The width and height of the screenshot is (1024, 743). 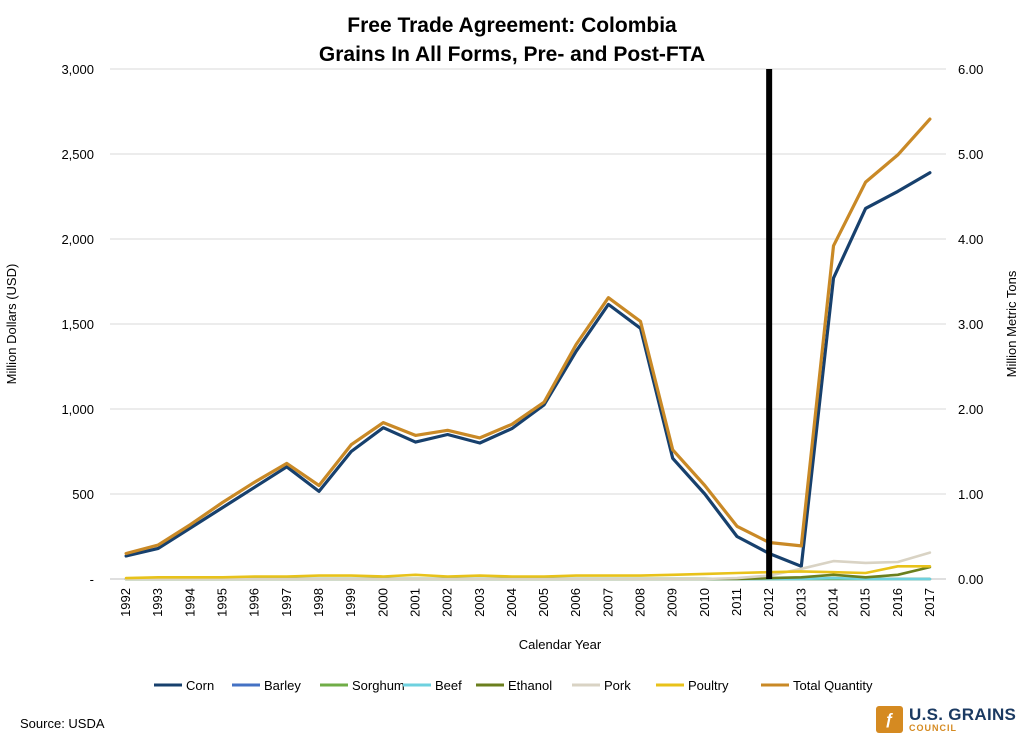 I want to click on x-tick-label: 2005, so click(x=543, y=602).